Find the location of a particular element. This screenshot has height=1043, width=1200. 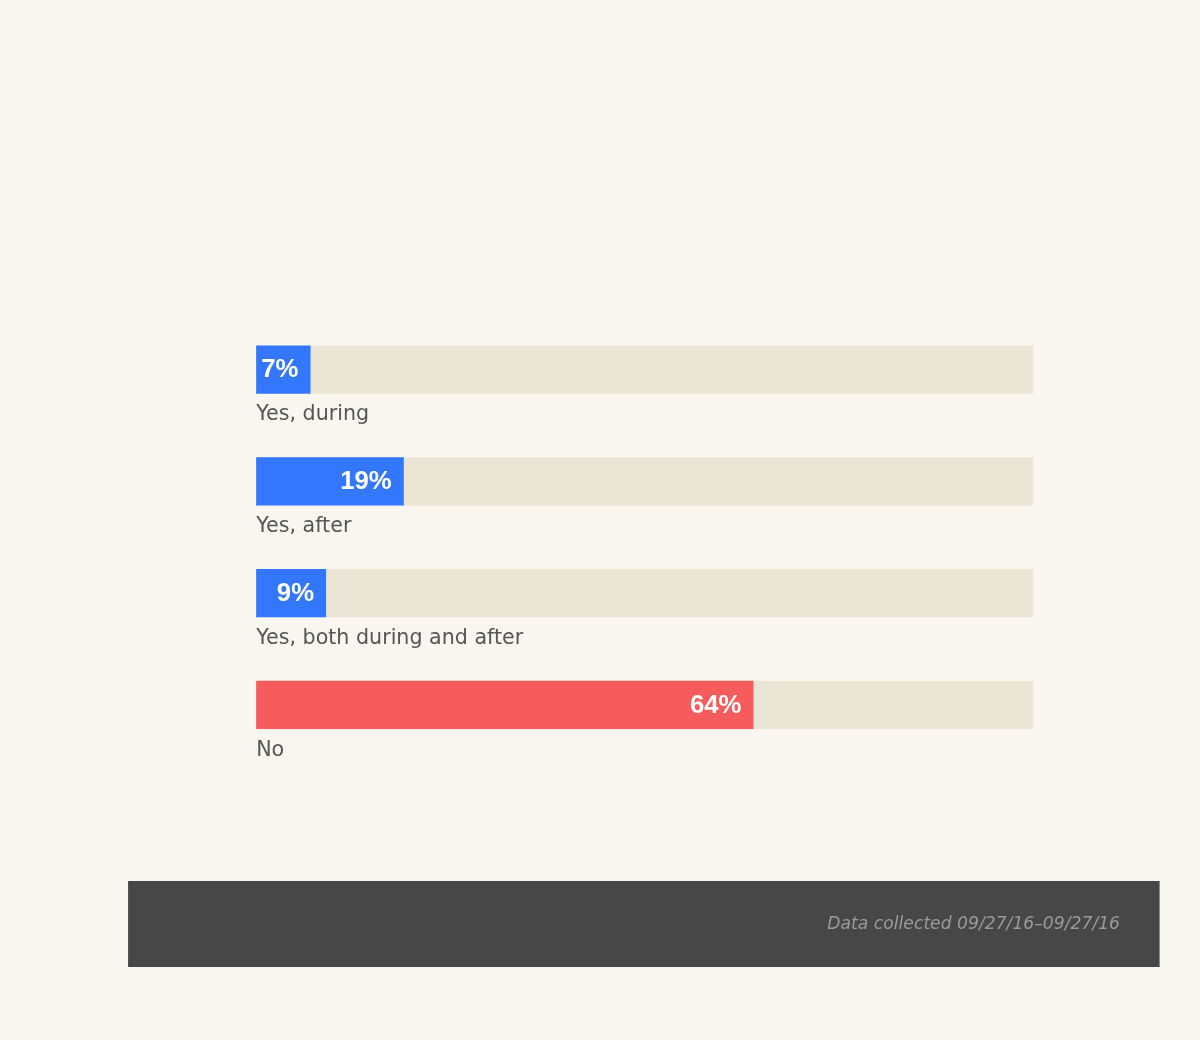

y-tick-label: Yes, both during and after is located at coordinates (389, 636).